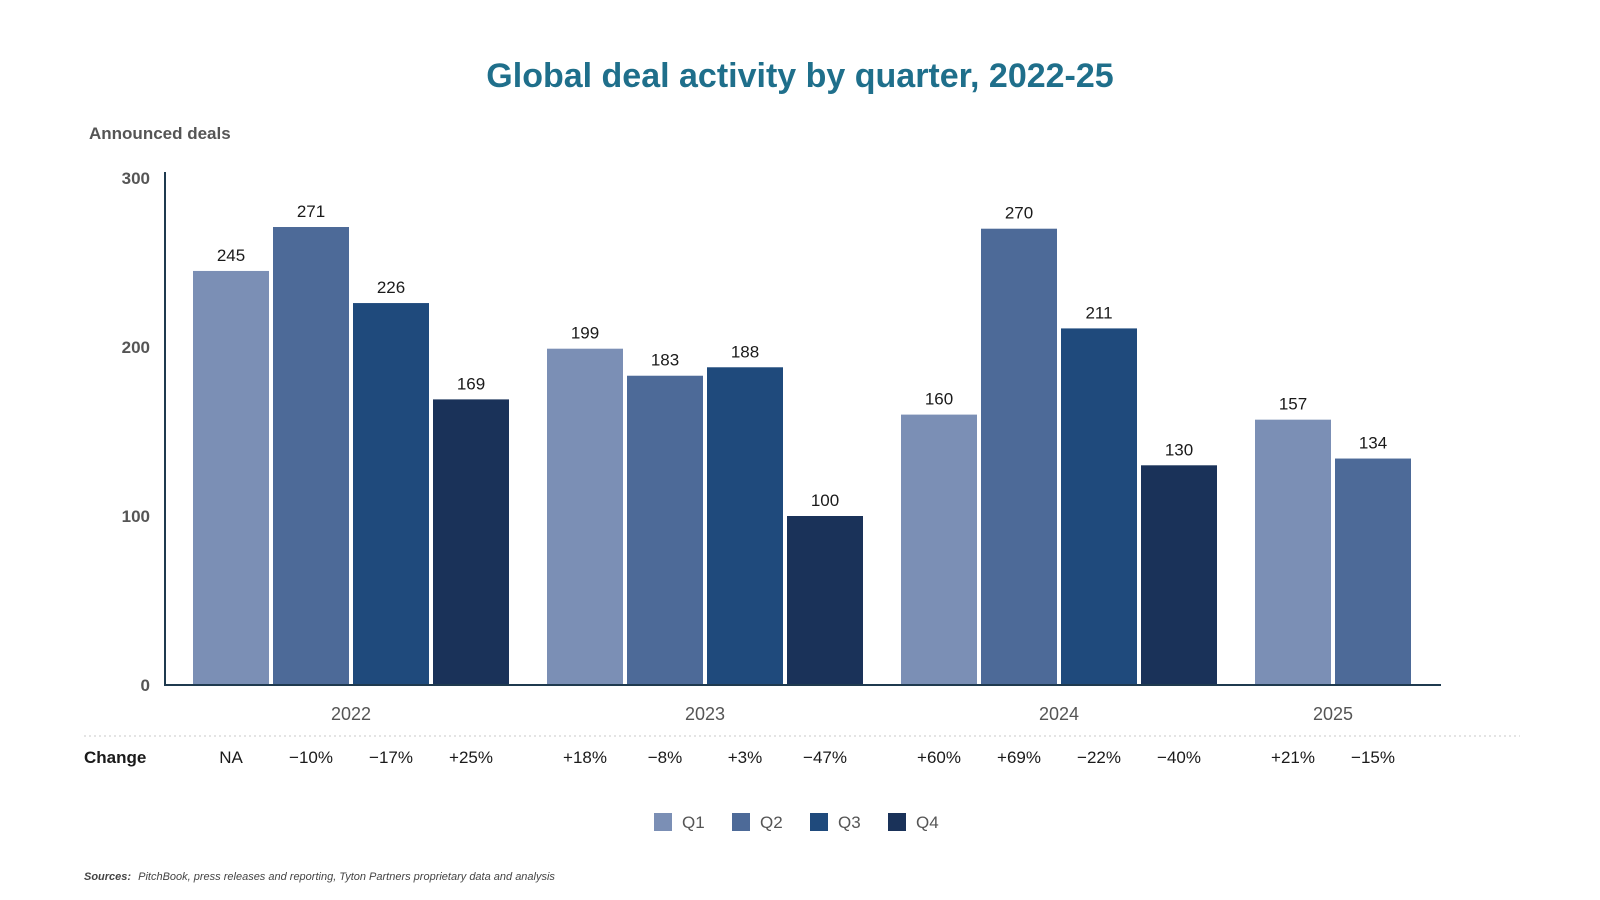 The width and height of the screenshot is (1600, 900). I want to click on data-label-2022-q3: 226, so click(391, 287).